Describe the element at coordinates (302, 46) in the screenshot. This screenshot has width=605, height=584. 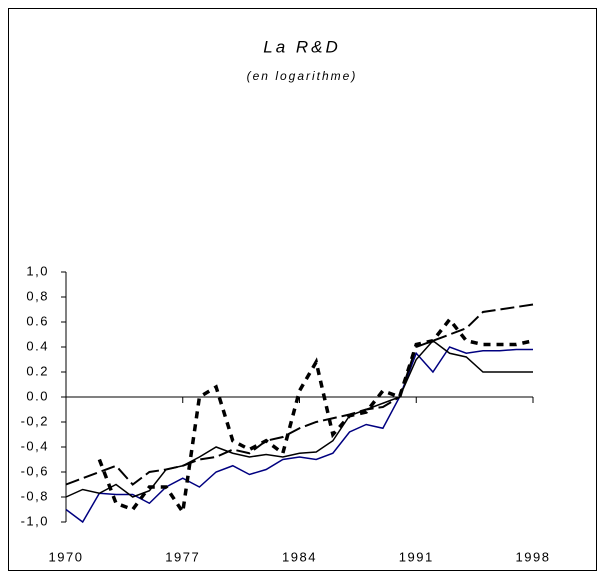
I see `chart-title: La R&D` at that location.